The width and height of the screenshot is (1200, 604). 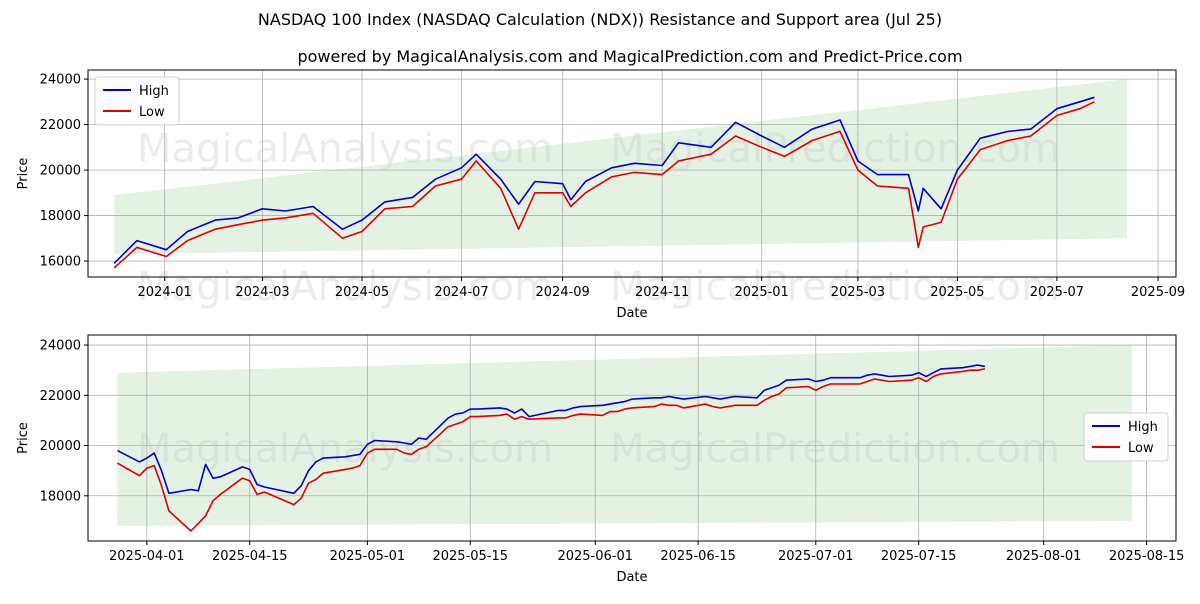 I want to click on x-tick-label: 2024-05, so click(x=362, y=292).